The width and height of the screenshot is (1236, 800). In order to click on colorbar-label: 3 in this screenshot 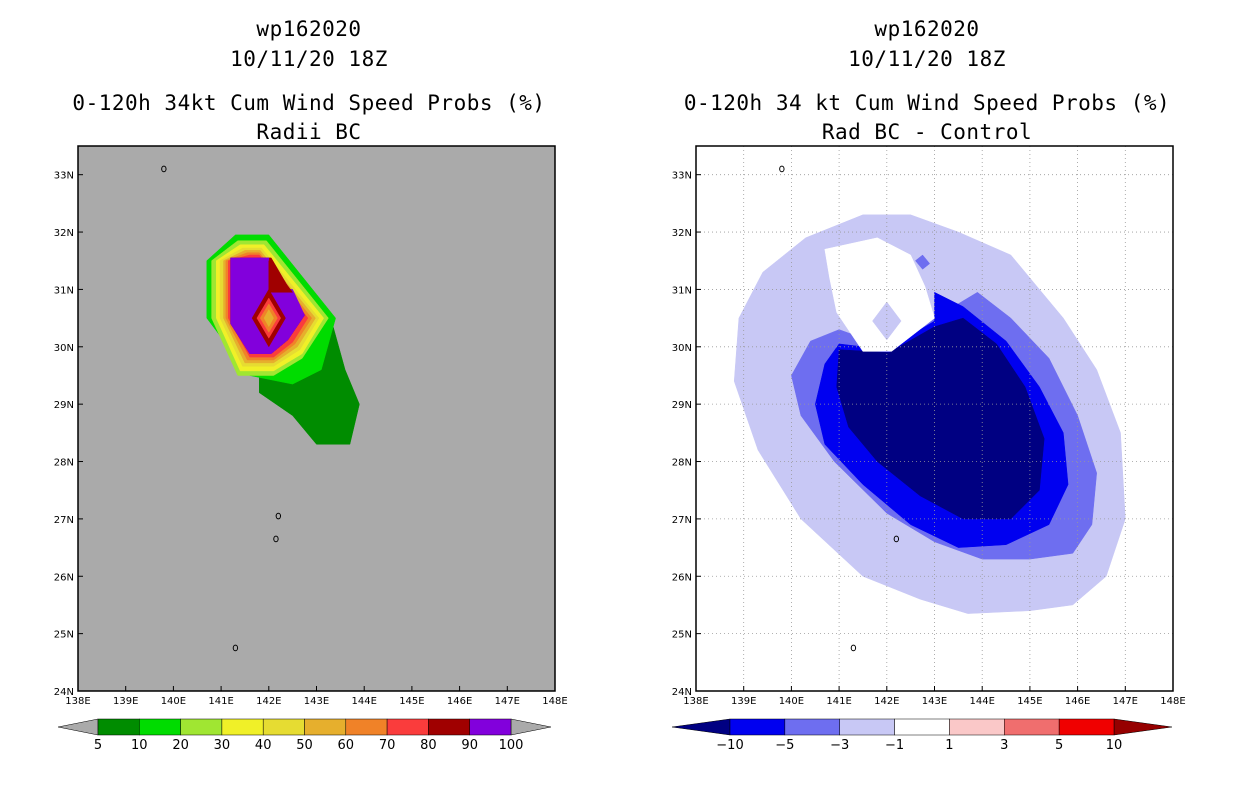, I will do `click(1004, 745)`.